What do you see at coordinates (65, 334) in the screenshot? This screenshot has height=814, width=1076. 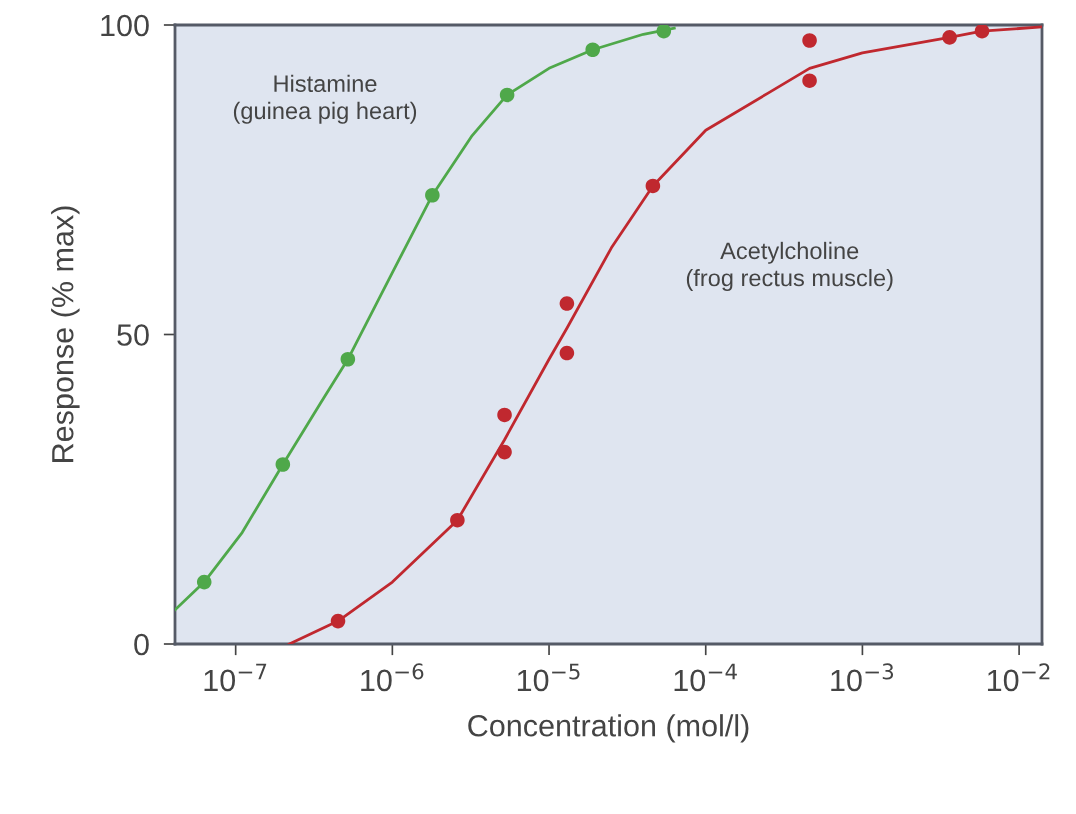 I see `y-axis-title: Response (% max)` at bounding box center [65, 334].